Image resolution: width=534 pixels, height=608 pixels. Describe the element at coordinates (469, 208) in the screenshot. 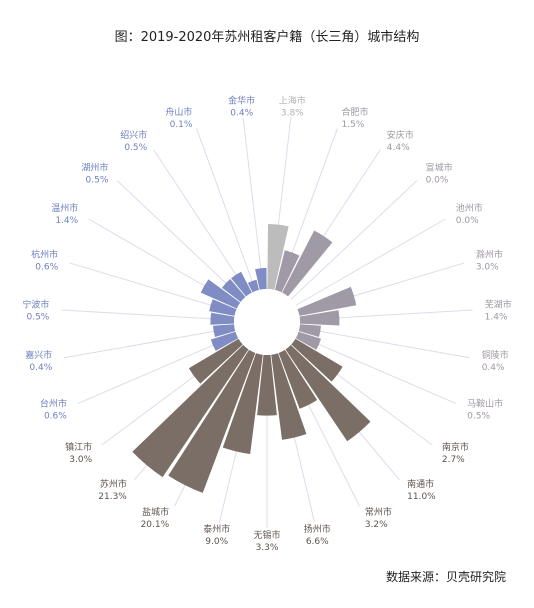

I see `category-label: 池州市` at that location.